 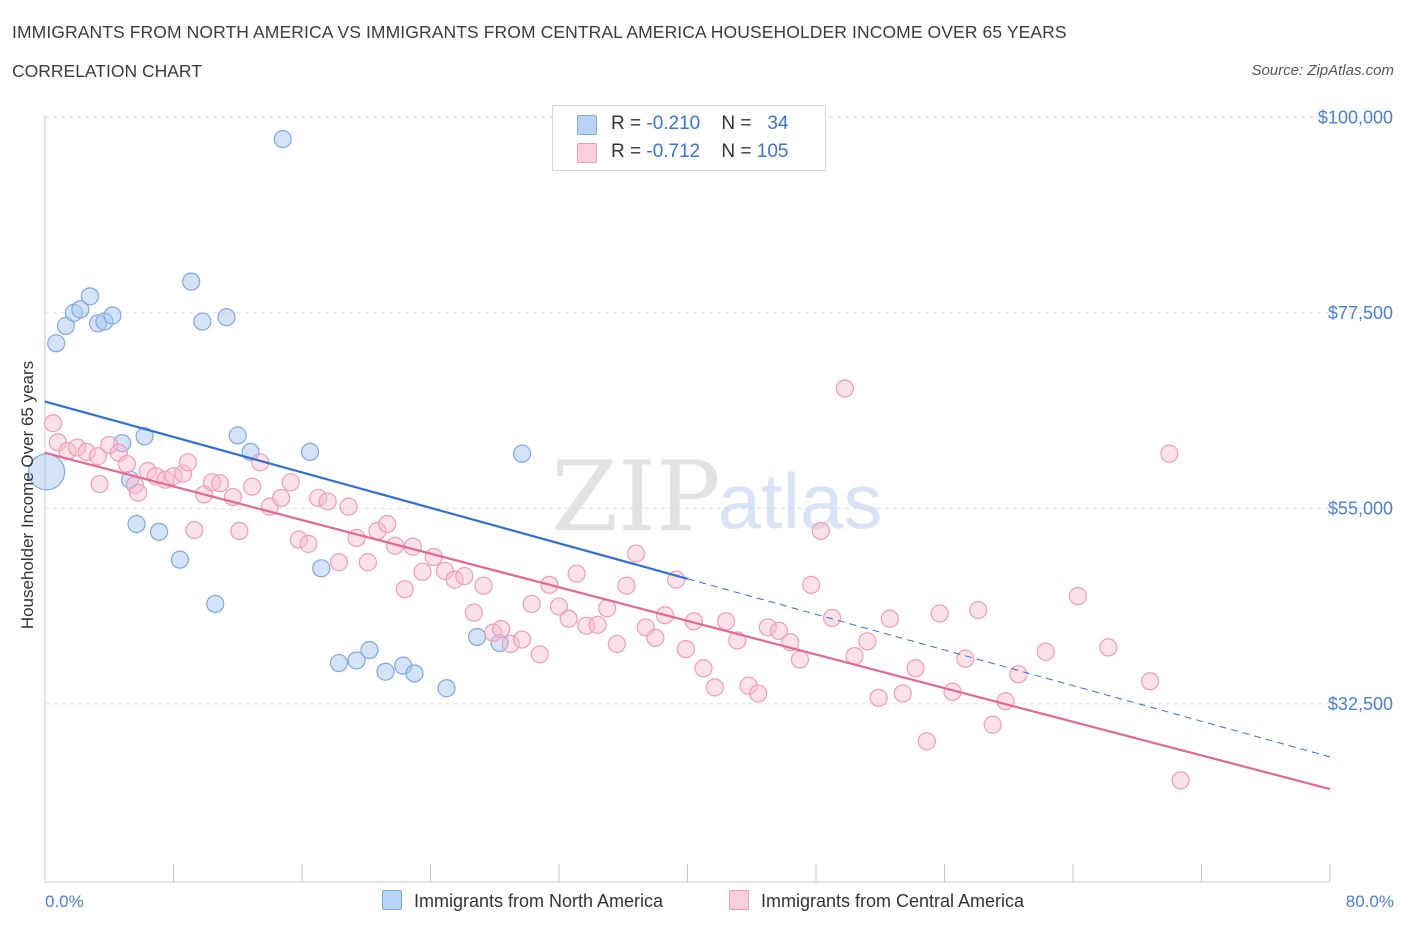 I want to click on legend-item-central: Immigrants from Central America, so click(x=876, y=901).